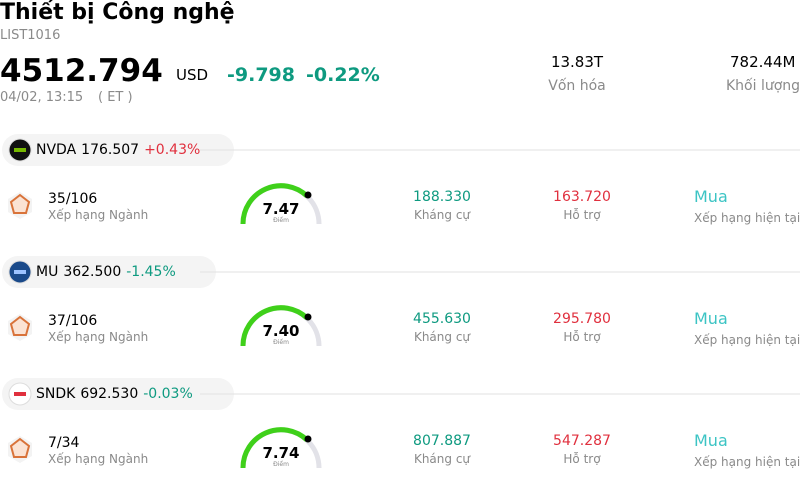 This screenshot has height=488, width=800. Describe the element at coordinates (582, 197) in the screenshot. I see `support: 163.720` at that location.